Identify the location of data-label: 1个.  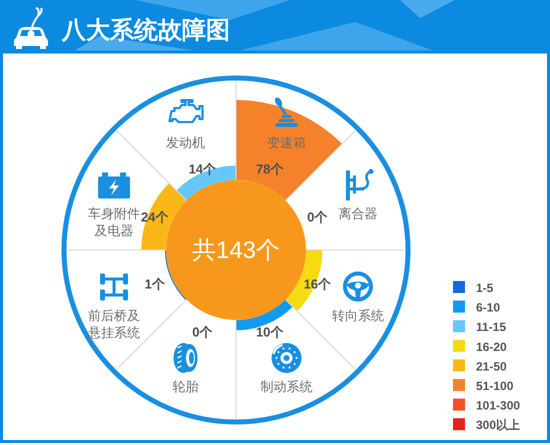
(154, 284).